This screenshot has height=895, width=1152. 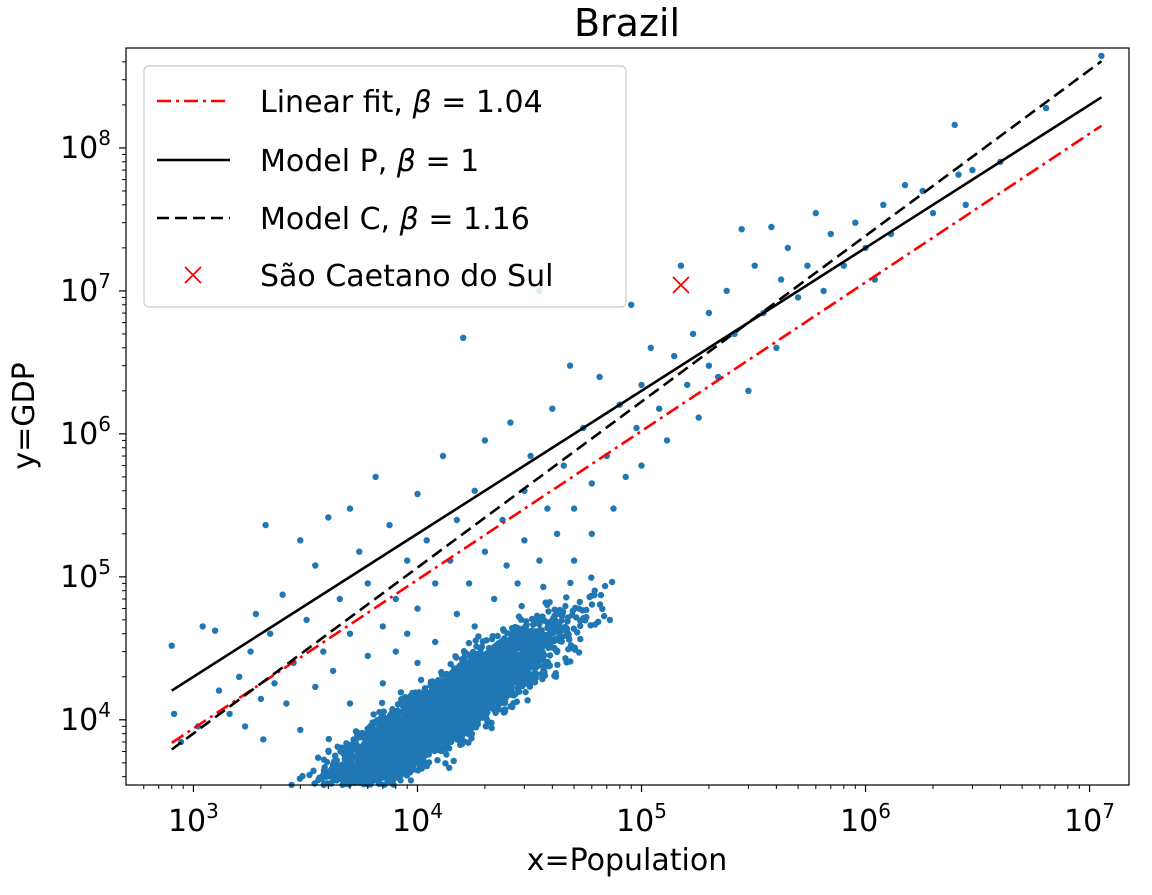 What do you see at coordinates (417, 819) in the screenshot?
I see `x-tick-label: 104` at bounding box center [417, 819].